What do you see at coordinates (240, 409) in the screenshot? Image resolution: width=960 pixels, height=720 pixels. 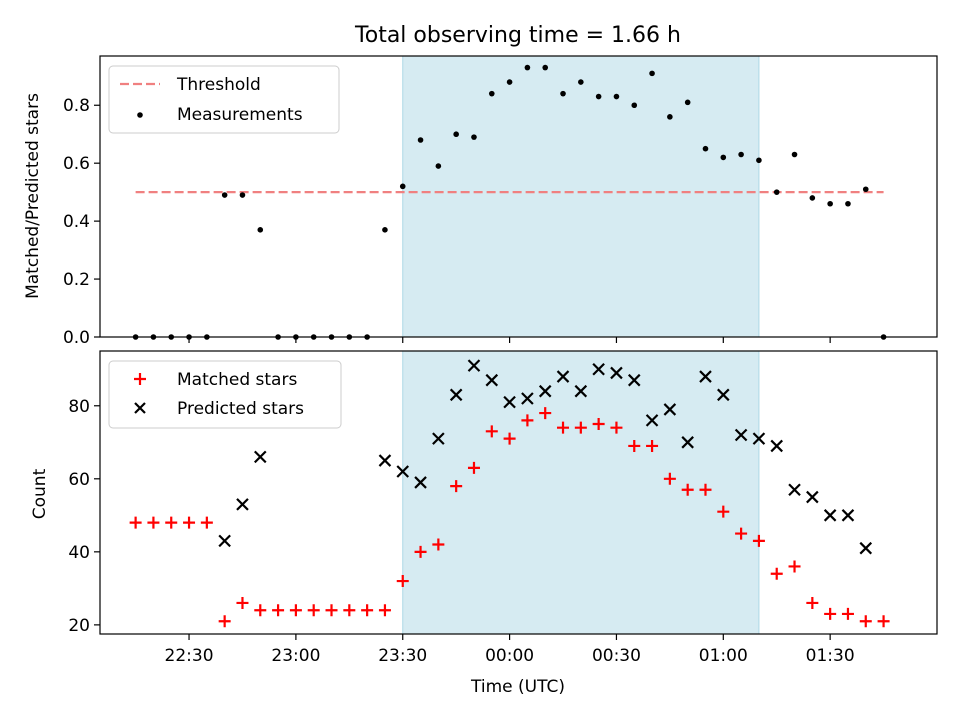 I see `legend-predicted-label: Predicted stars` at bounding box center [240, 409].